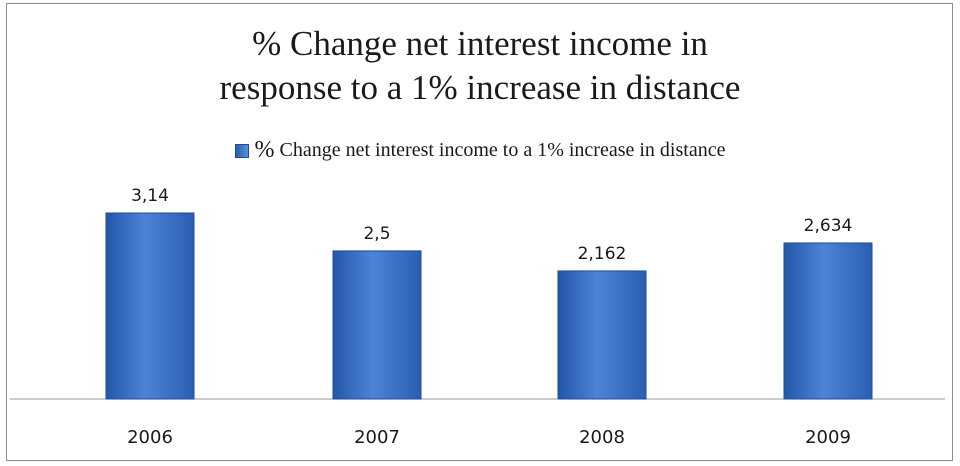 Image resolution: width=960 pixels, height=466 pixels. I want to click on x-tick-label-2006: 2006, so click(150, 437).